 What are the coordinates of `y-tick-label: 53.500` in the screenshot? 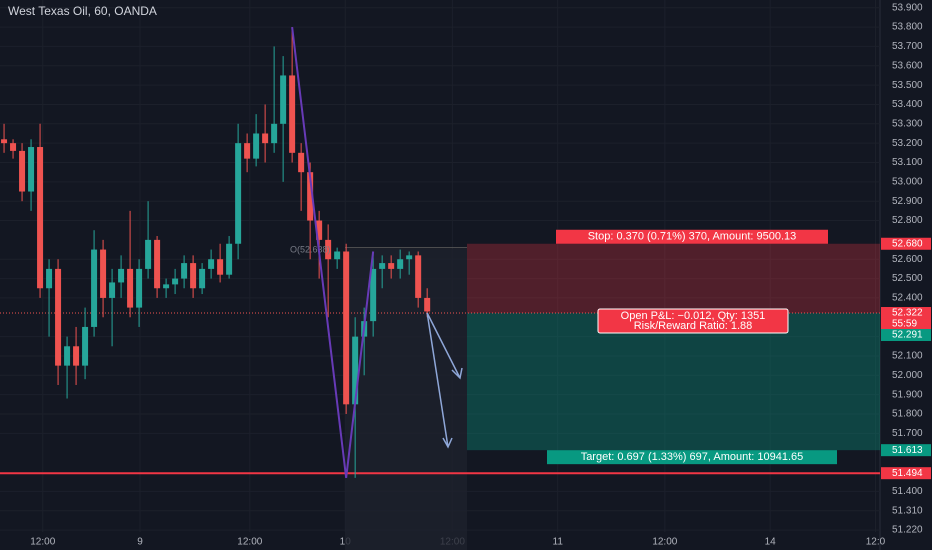 It's located at (907, 85).